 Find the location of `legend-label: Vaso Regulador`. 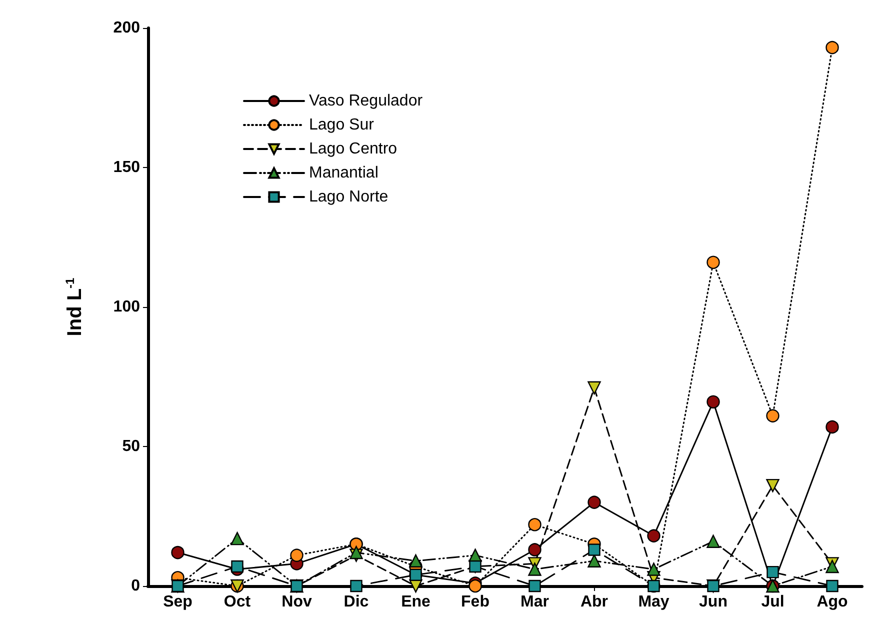

legend-label: Vaso Regulador is located at coordinates (366, 101).